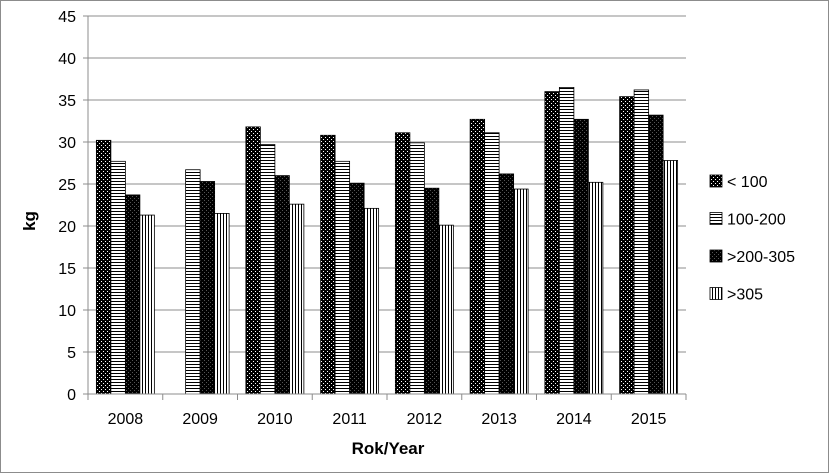 This screenshot has width=829, height=474. Describe the element at coordinates (29, 221) in the screenshot. I see `y-axis-title: kg` at that location.